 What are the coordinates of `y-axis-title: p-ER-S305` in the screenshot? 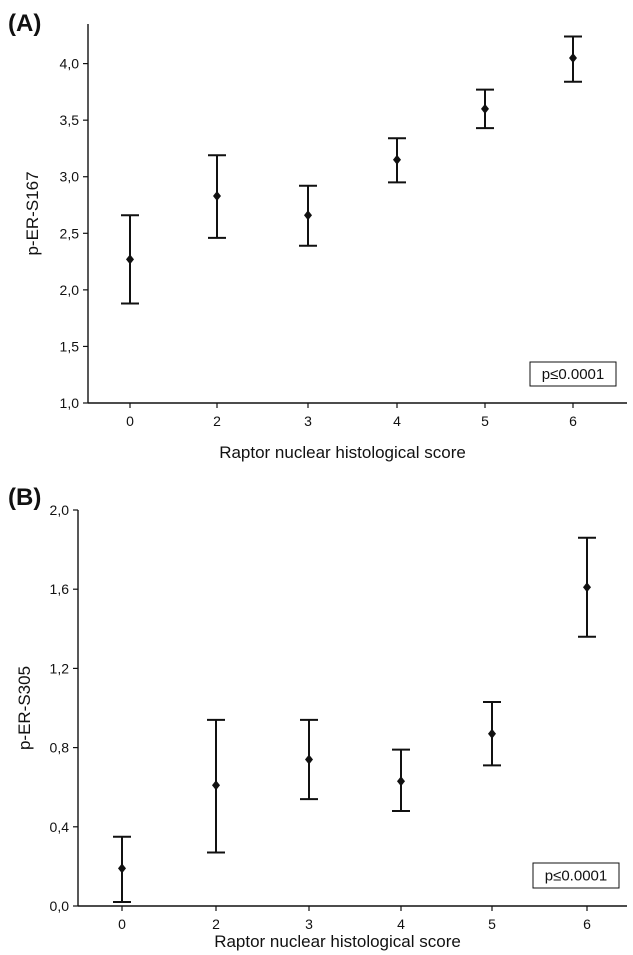 It's located at (24, 708).